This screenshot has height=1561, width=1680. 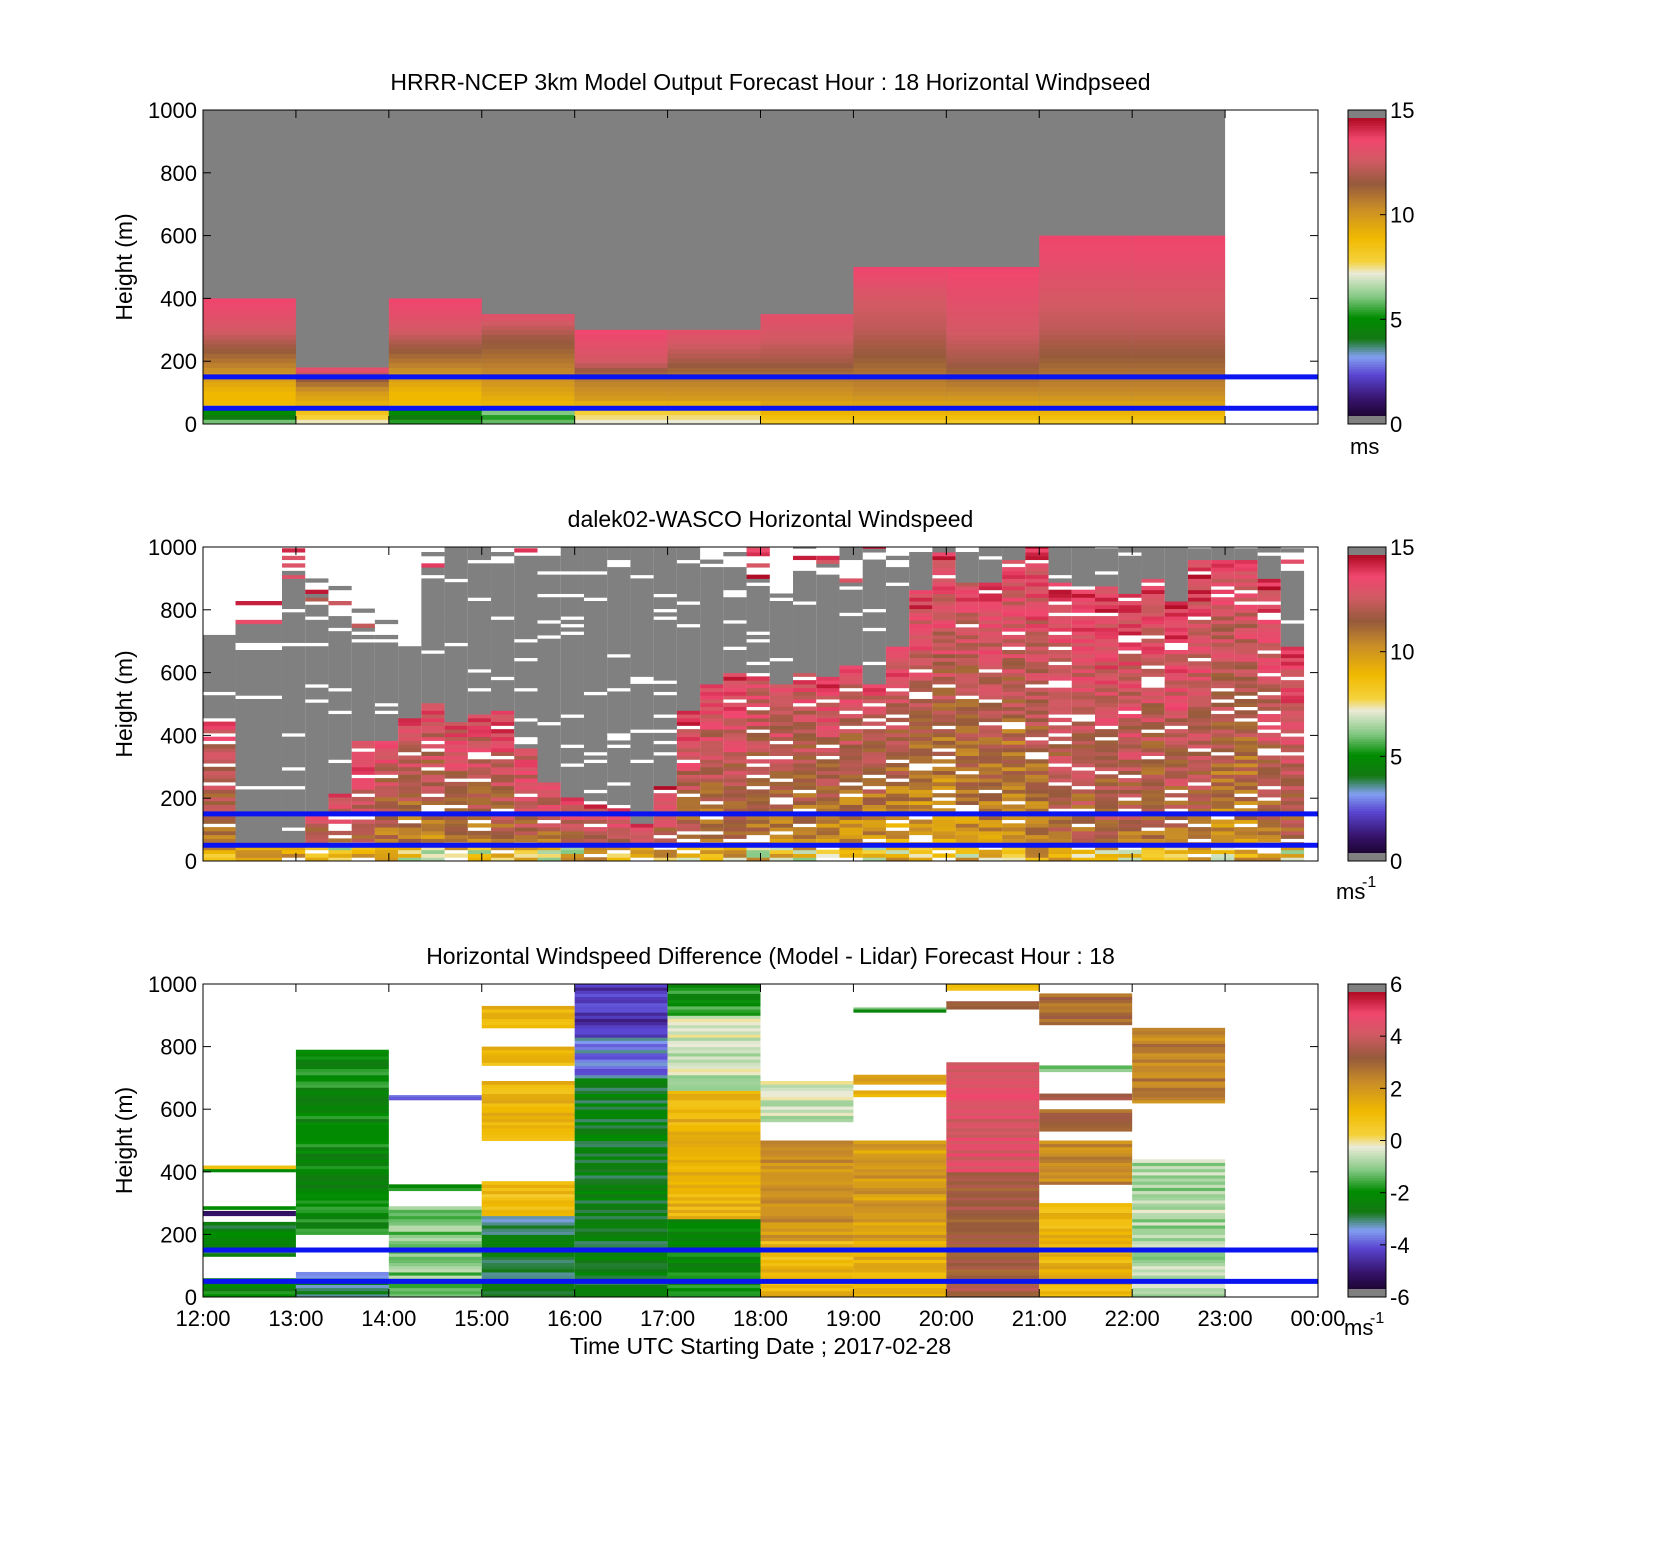 I want to click on y-tick-label: 0, so click(x=191, y=424).